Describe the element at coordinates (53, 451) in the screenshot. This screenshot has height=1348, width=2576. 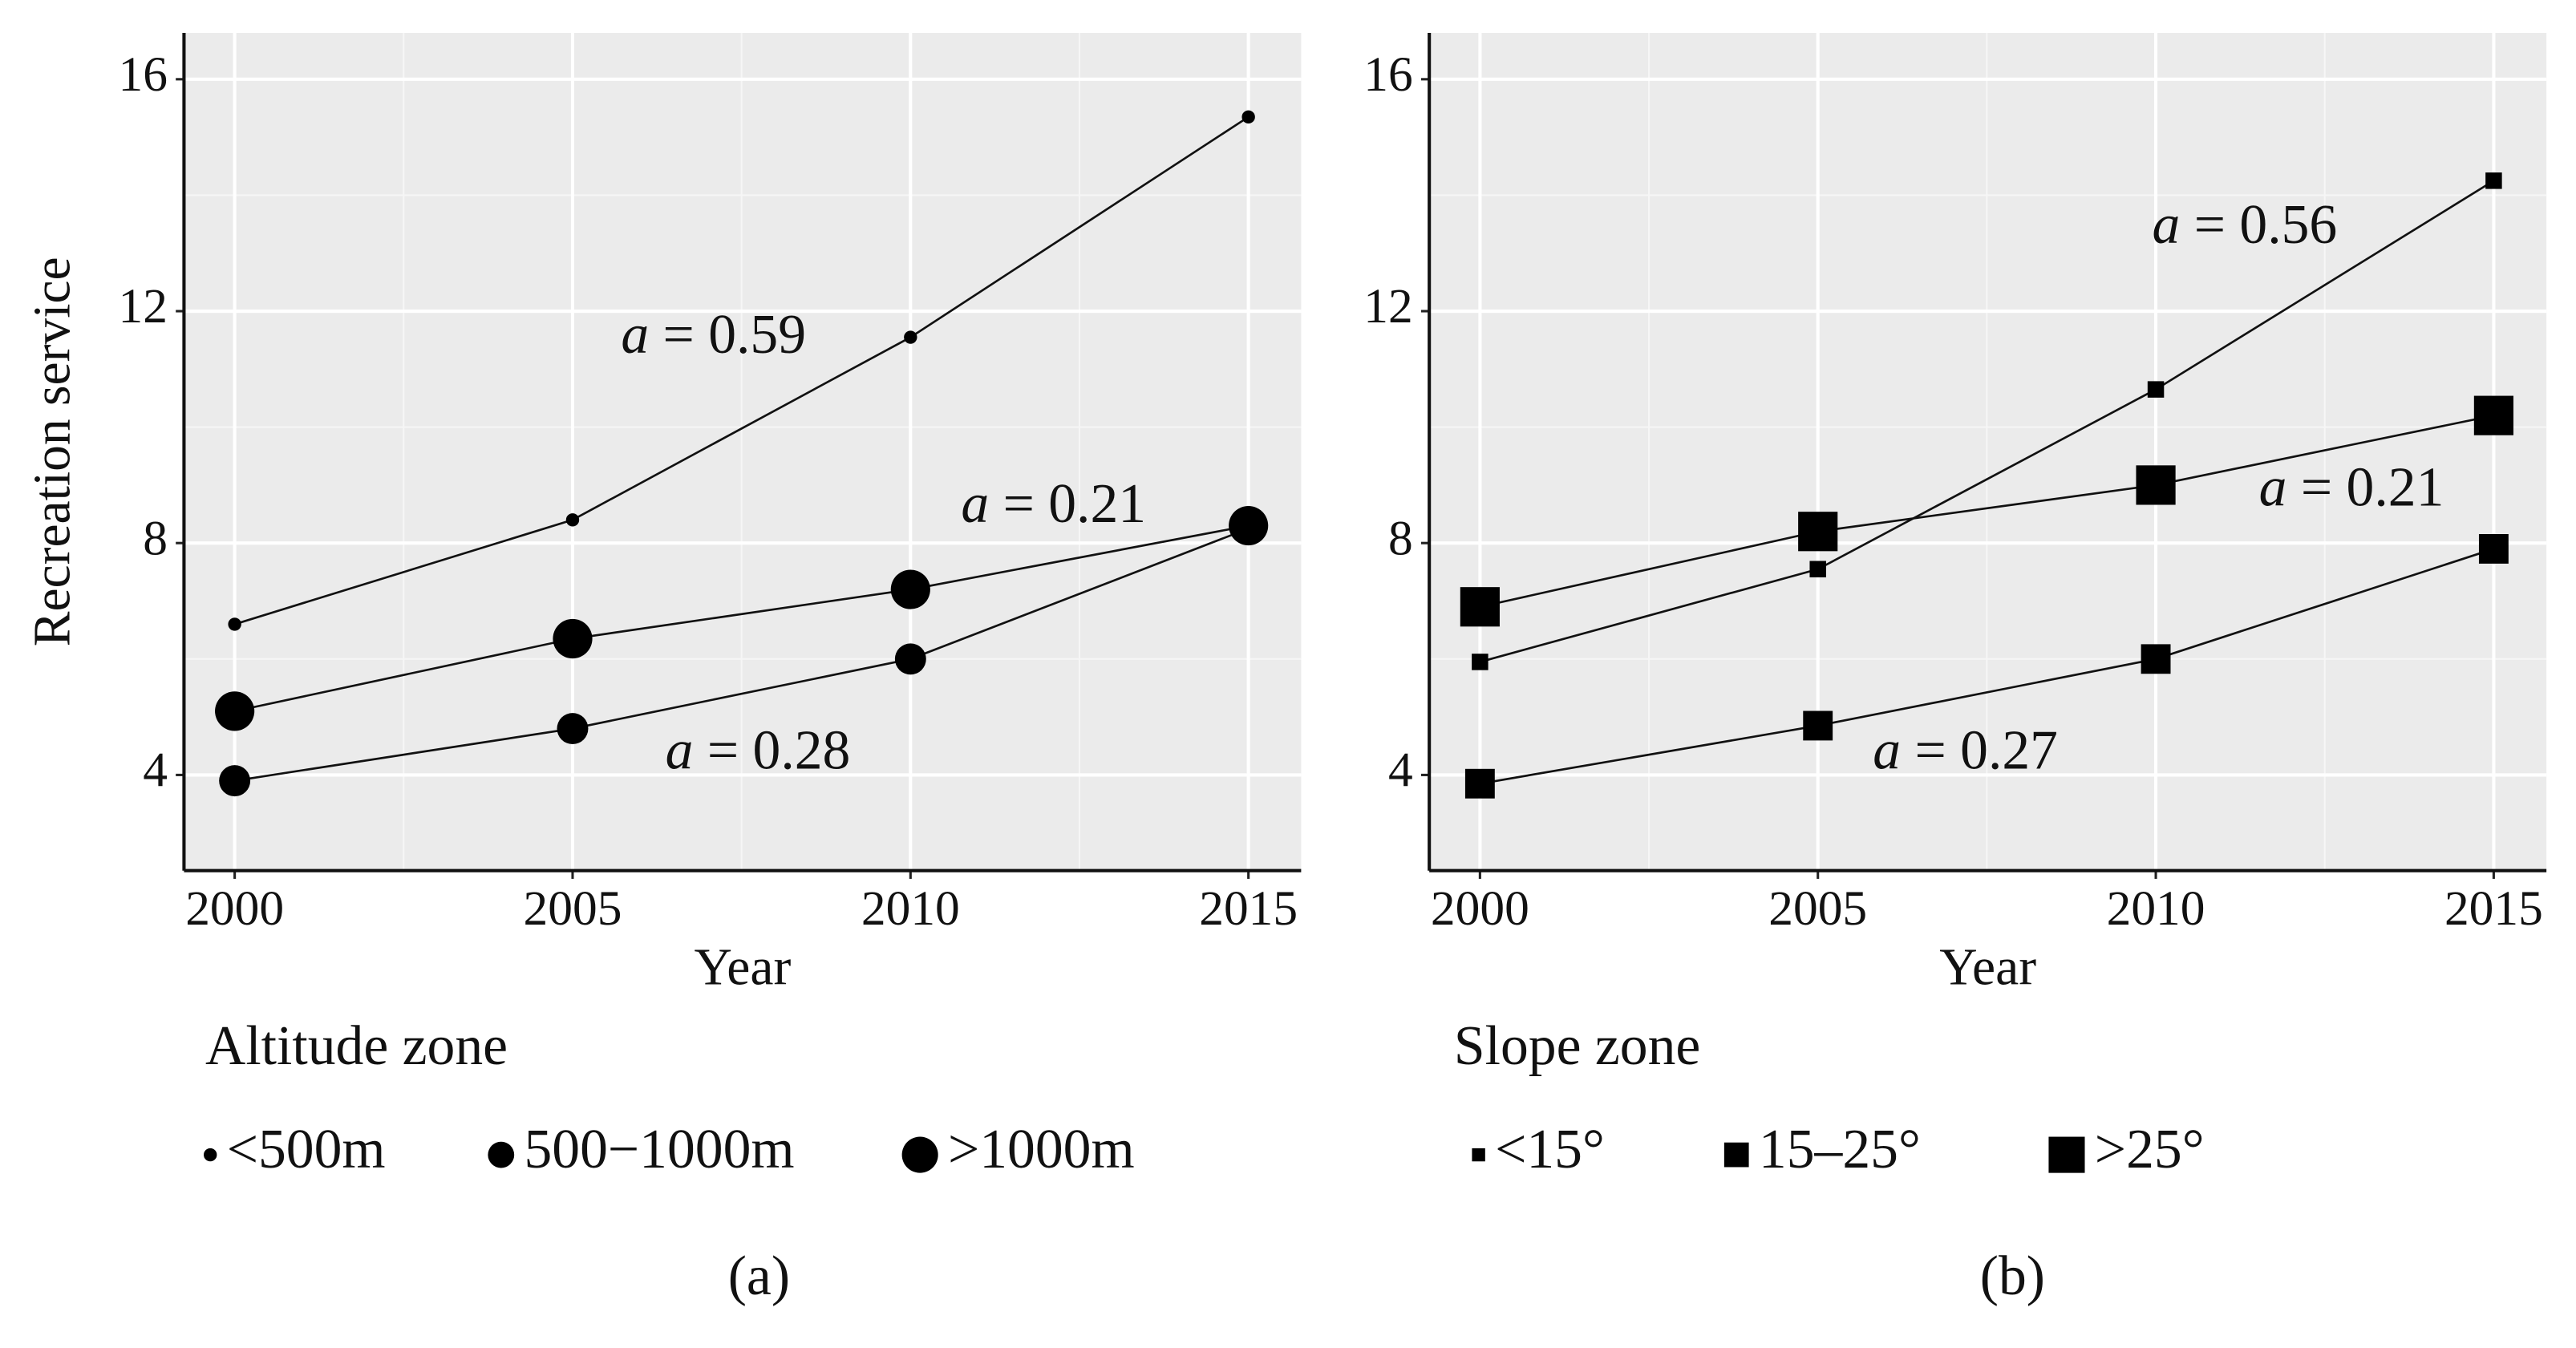
I see `y-axis-title: Recreation service` at that location.